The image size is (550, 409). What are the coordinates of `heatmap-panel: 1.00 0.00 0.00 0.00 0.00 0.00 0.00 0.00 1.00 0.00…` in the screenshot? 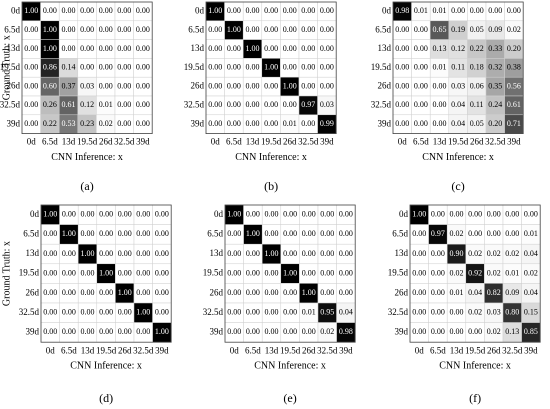 It's located at (260, 97).